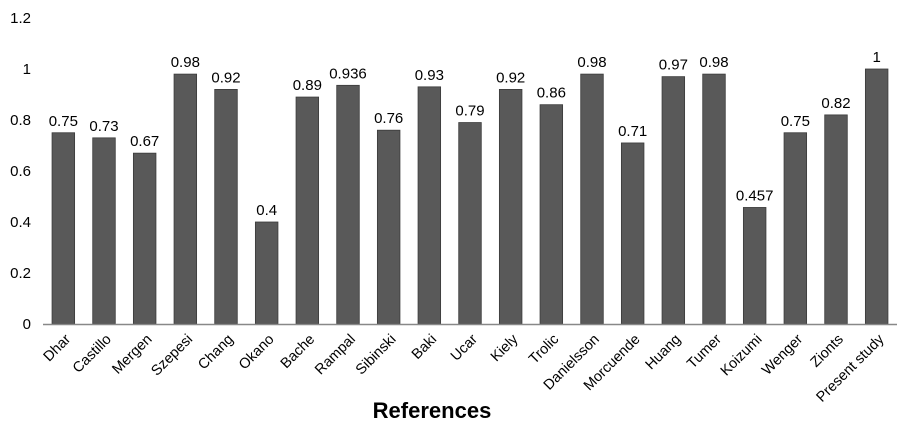  What do you see at coordinates (632, 131) in the screenshot?
I see `bar-data-label: 0.71` at bounding box center [632, 131].